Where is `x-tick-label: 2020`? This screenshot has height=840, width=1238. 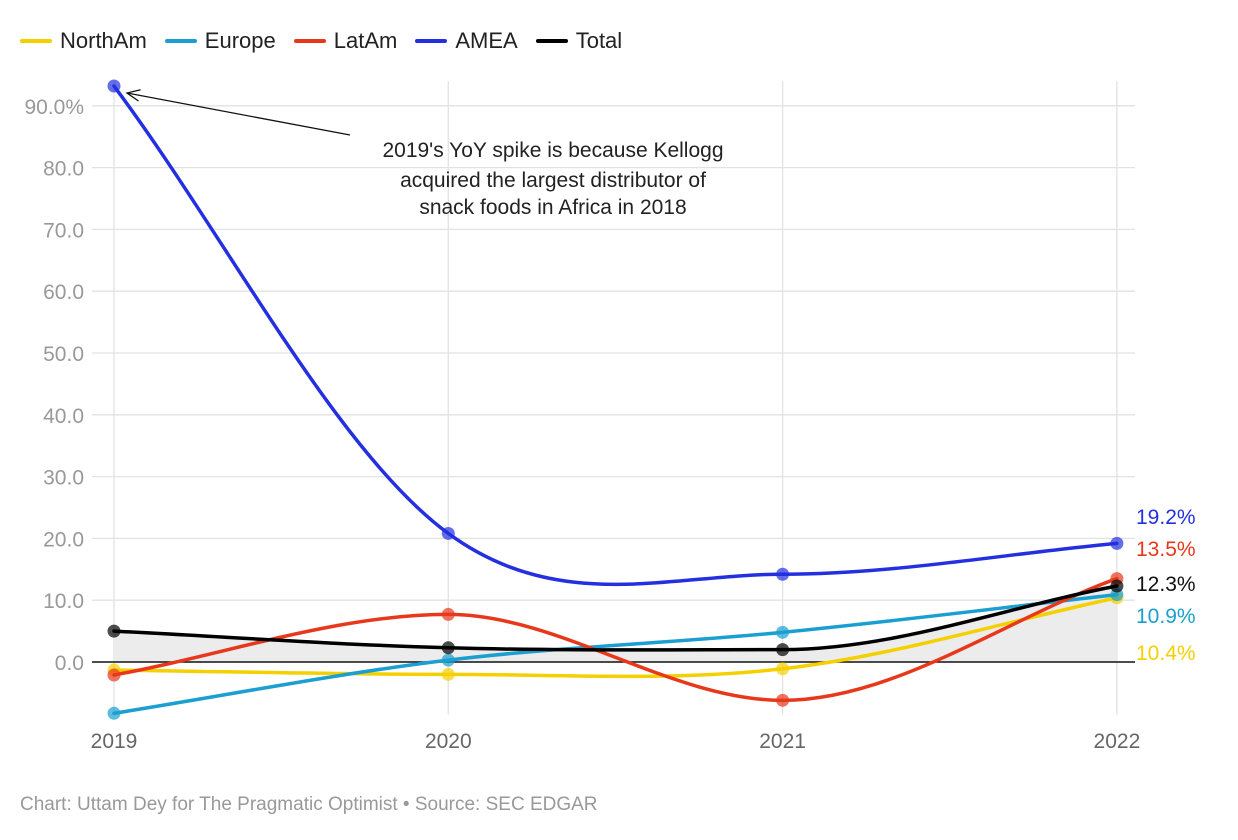
x-tick-label: 2020 is located at coordinates (448, 741).